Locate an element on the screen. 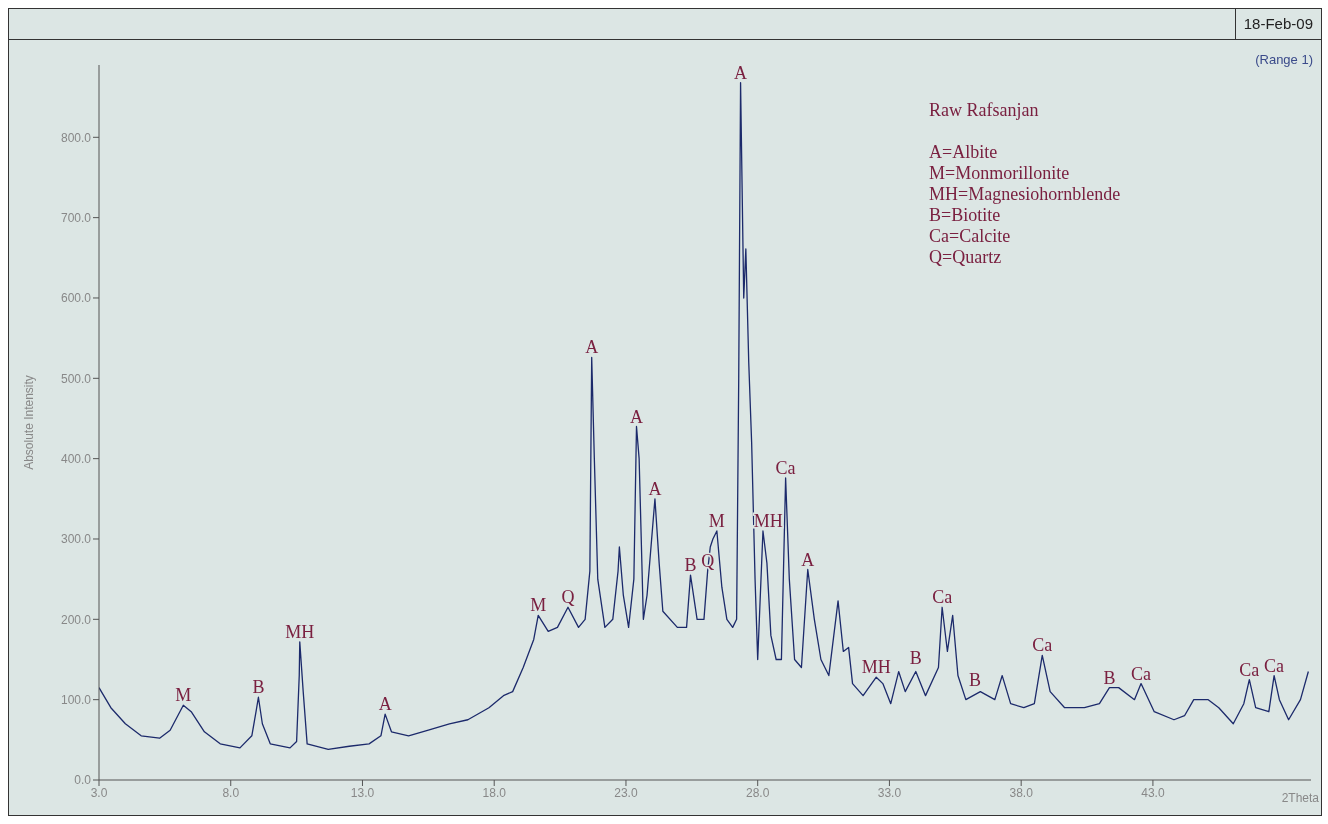  x-axis-title: 2Theta is located at coordinates (1300, 798).